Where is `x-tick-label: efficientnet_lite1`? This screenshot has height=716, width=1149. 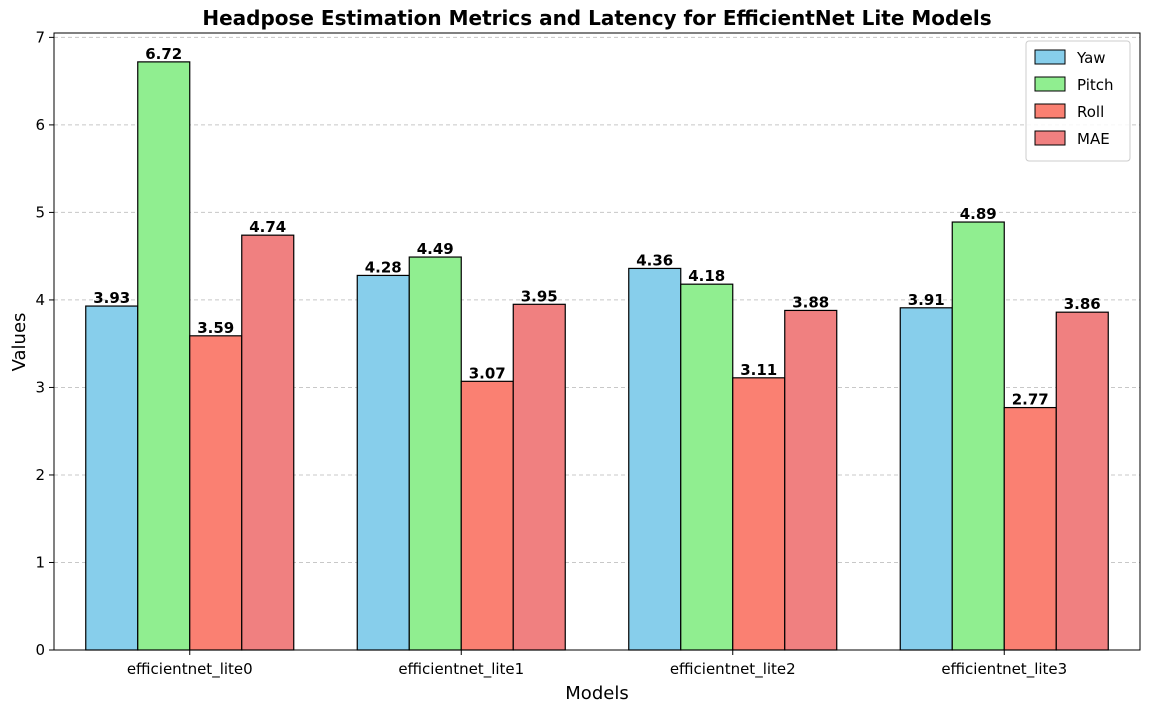 x-tick-label: efficientnet_lite1 is located at coordinates (461, 669).